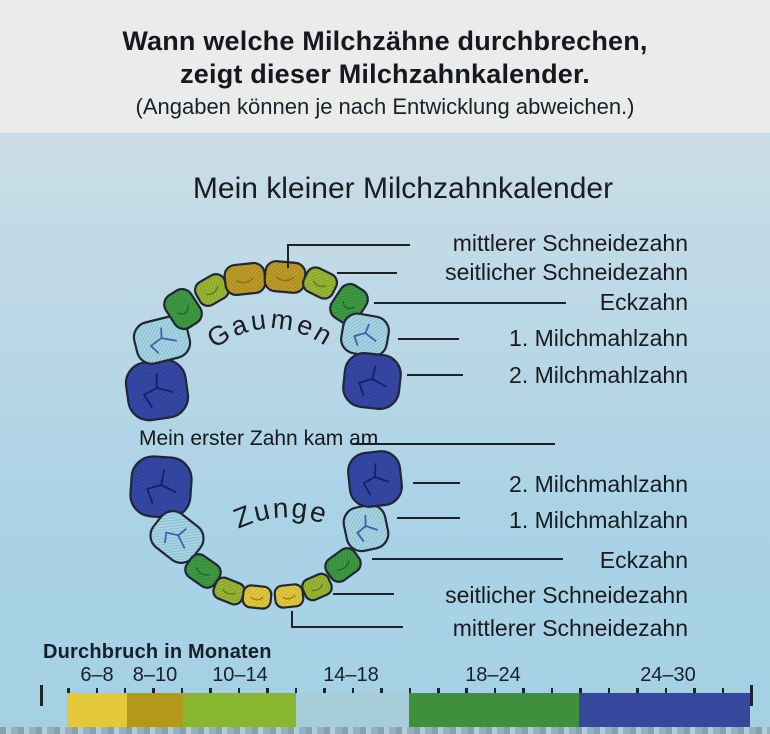 The height and width of the screenshot is (734, 770). I want to click on tooth-upper-left-first-molar, so click(162, 340).